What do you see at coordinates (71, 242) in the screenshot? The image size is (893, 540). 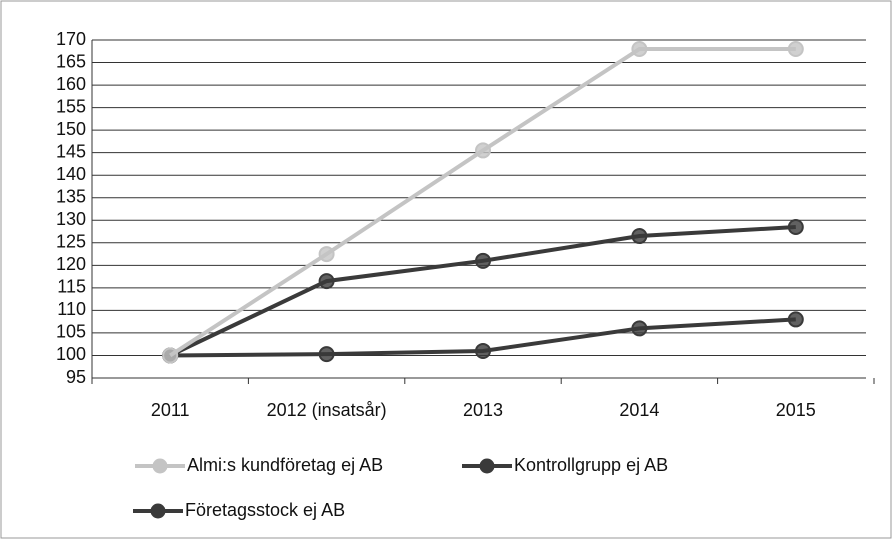 I see `y-tick-label: 125` at bounding box center [71, 242].